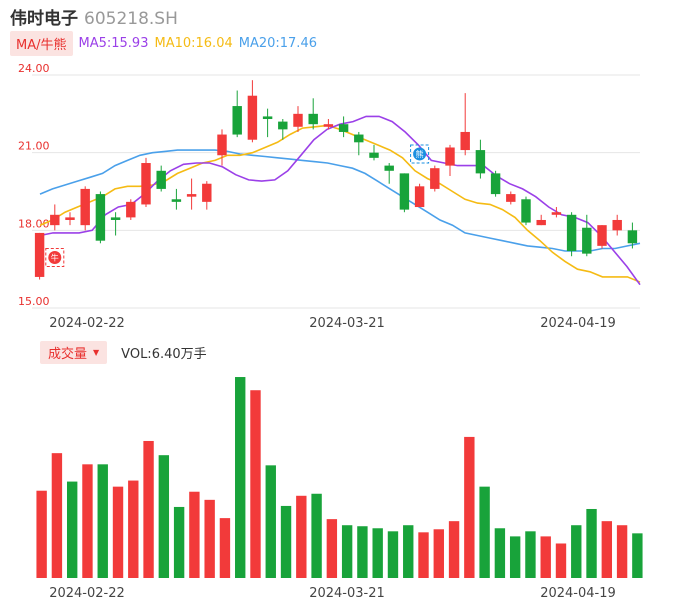 This screenshot has height=606, width=686. I want to click on stock-code: 605218.SH, so click(131, 19).